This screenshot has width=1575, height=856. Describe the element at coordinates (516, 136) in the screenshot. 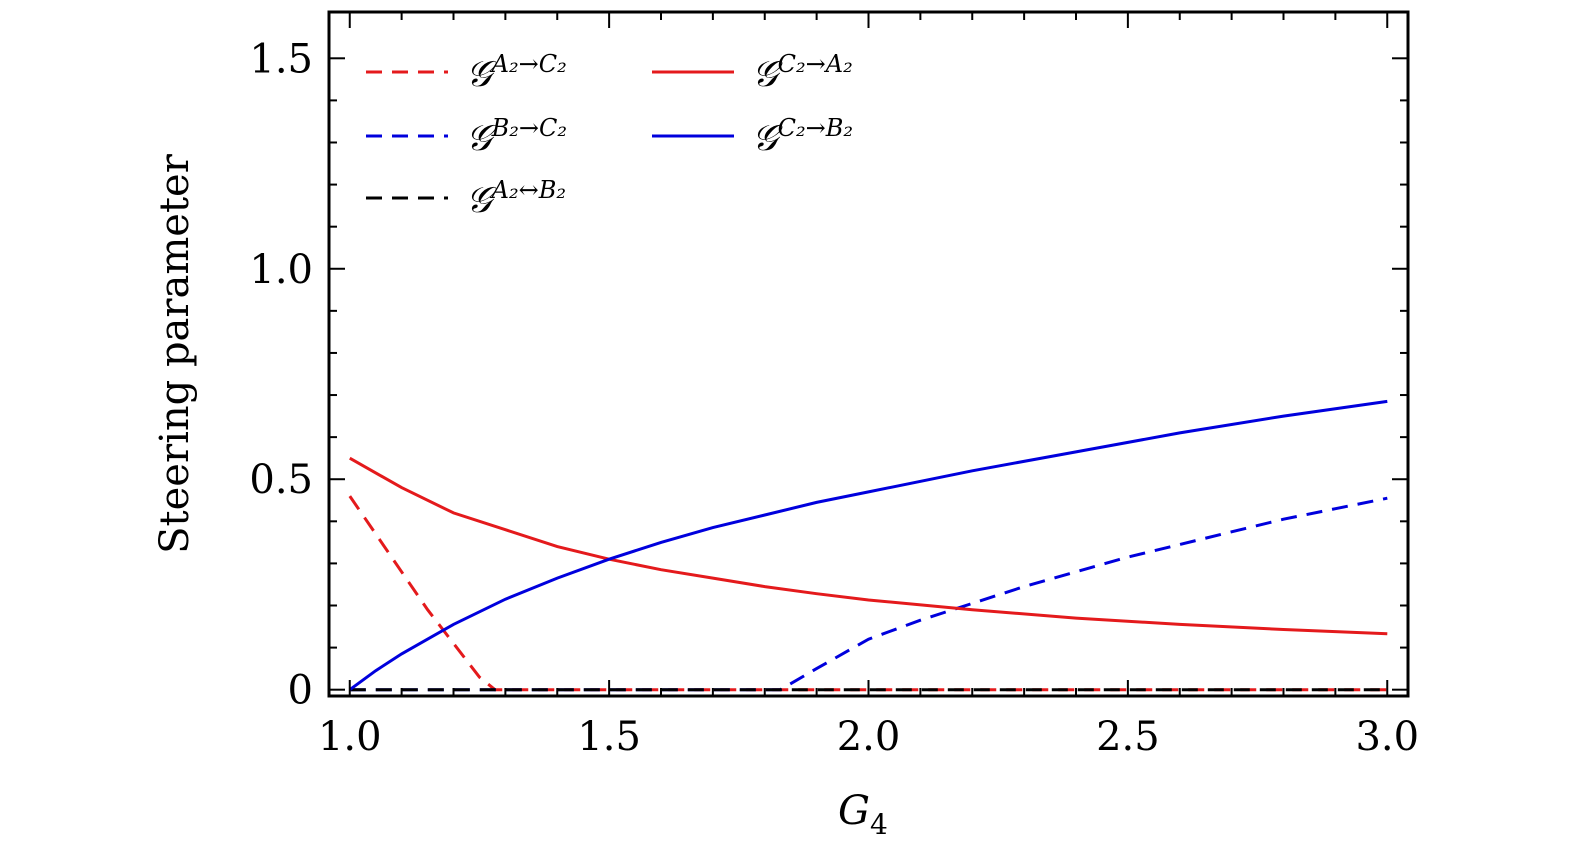

I see `legend-label-2: 𝒢B₂→C₂` at that location.